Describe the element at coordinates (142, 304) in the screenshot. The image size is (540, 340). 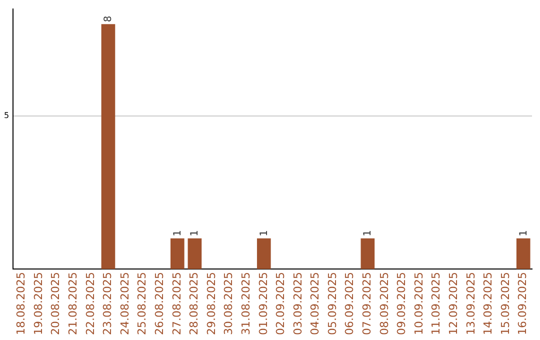
I see `x-tick-label: 25.08.2025` at that location.